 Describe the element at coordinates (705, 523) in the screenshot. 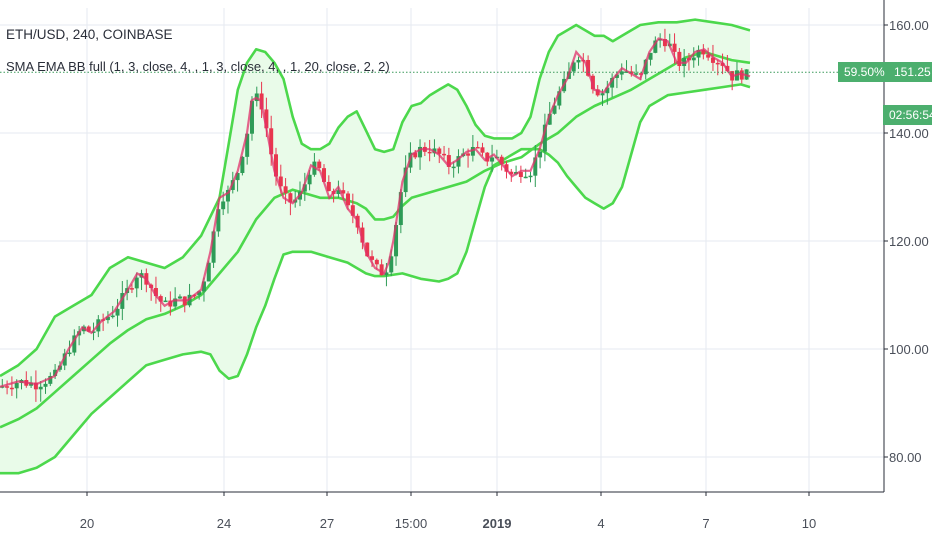

I see `time-tick-label: 7` at that location.